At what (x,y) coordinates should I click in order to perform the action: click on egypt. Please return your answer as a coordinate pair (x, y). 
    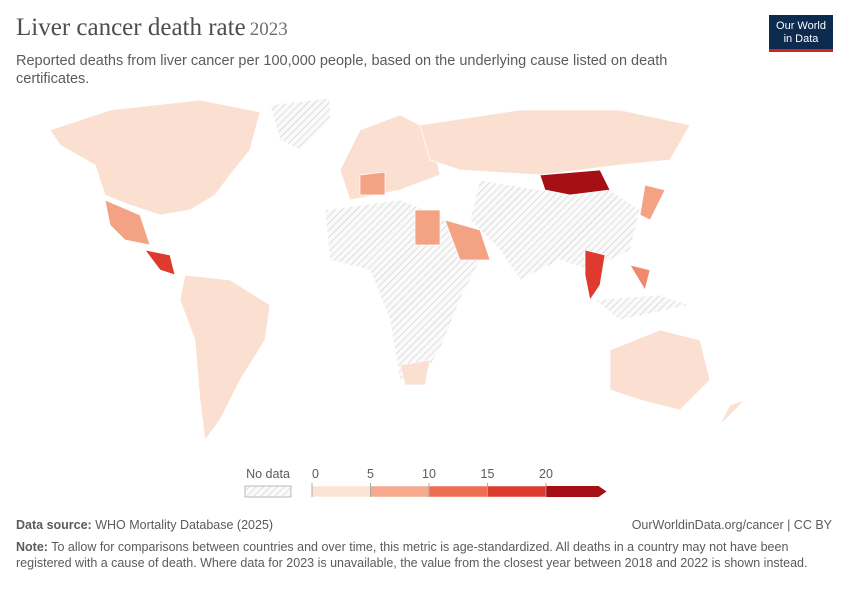
    Looking at the image, I should click on (427, 227).